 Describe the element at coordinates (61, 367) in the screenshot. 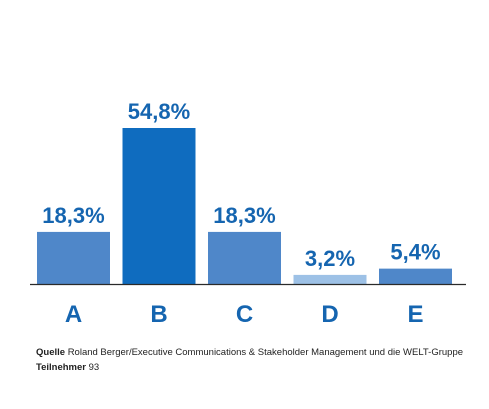

I see `participants-label: Teilnehmer` at that location.